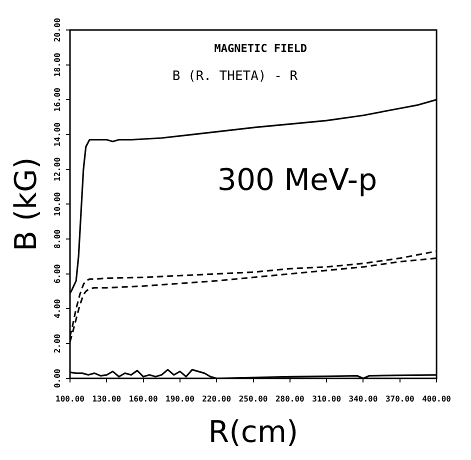  Describe the element at coordinates (57, 274) in the screenshot. I see `y-tick-label: 6.00` at that location.